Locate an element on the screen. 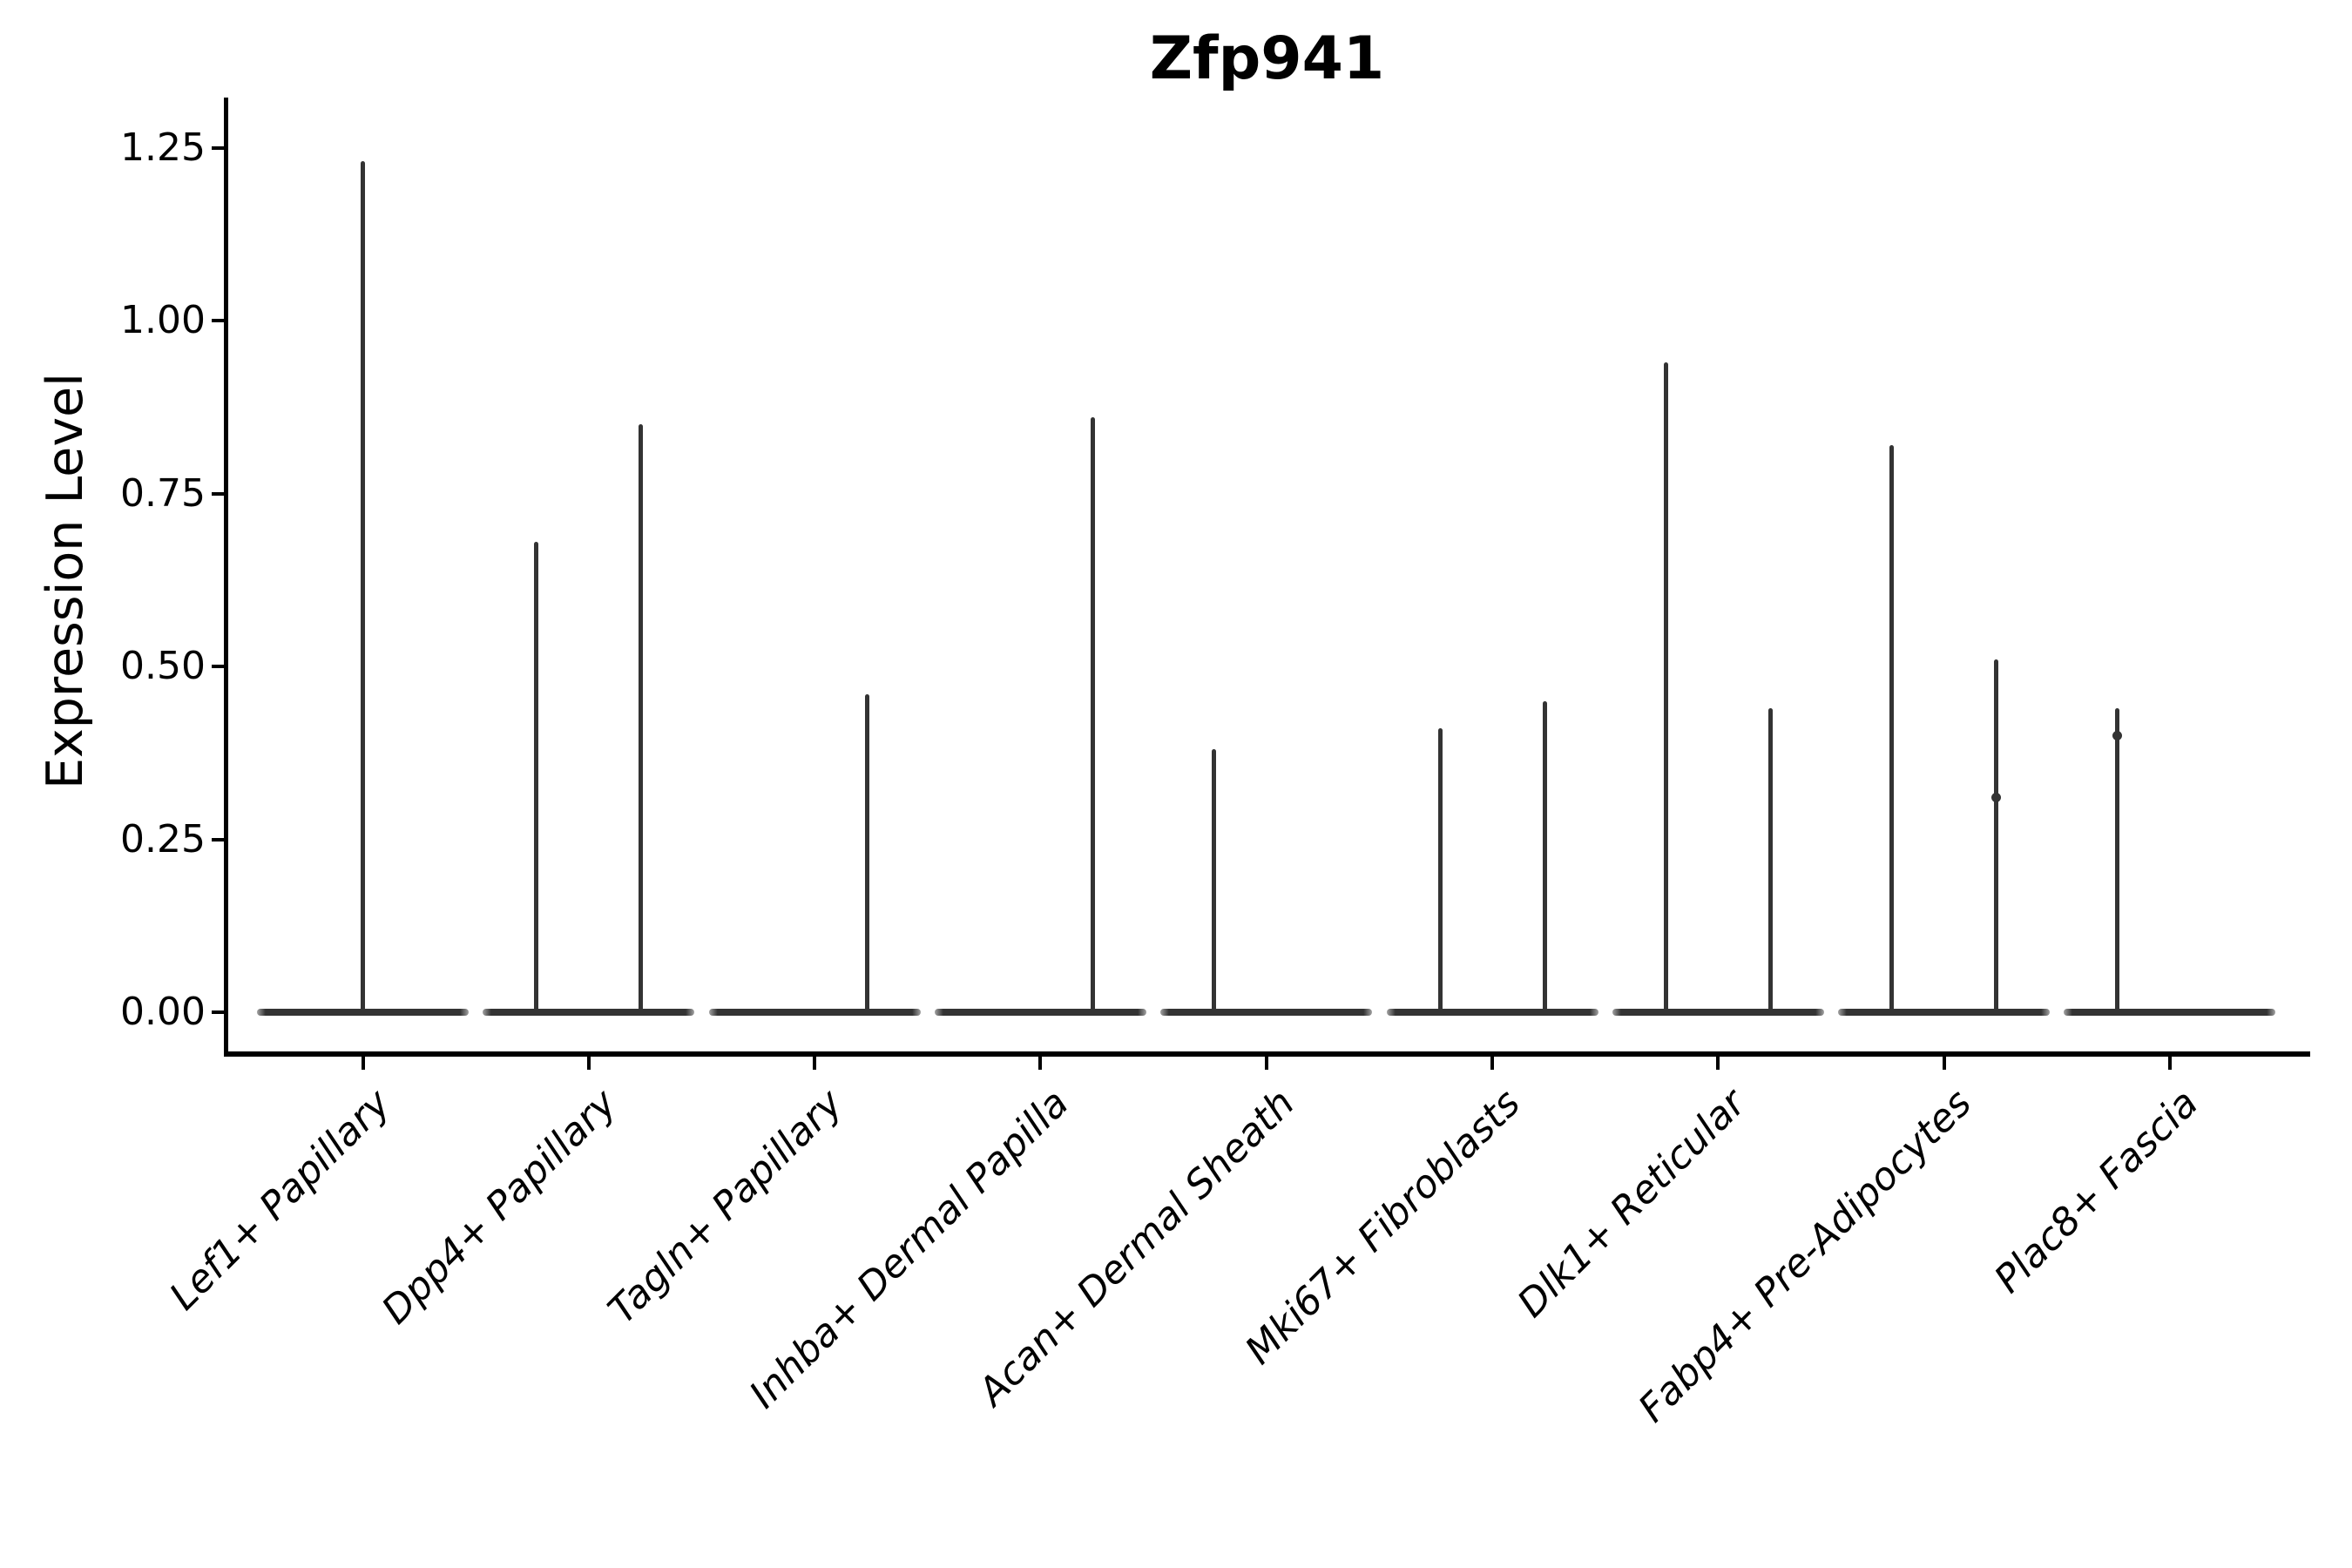 The image size is (2352, 1568). y-axis-spine is located at coordinates (226, 577).